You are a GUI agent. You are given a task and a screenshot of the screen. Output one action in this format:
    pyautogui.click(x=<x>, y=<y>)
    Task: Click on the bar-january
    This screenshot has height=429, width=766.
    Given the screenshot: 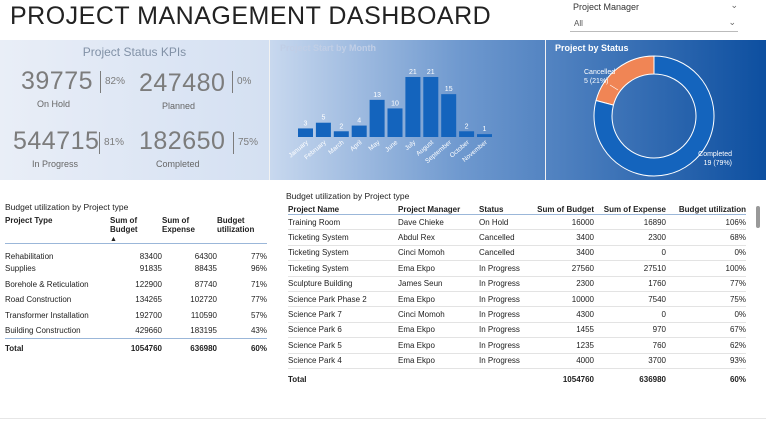 What is the action you would take?
    pyautogui.click(x=305, y=132)
    